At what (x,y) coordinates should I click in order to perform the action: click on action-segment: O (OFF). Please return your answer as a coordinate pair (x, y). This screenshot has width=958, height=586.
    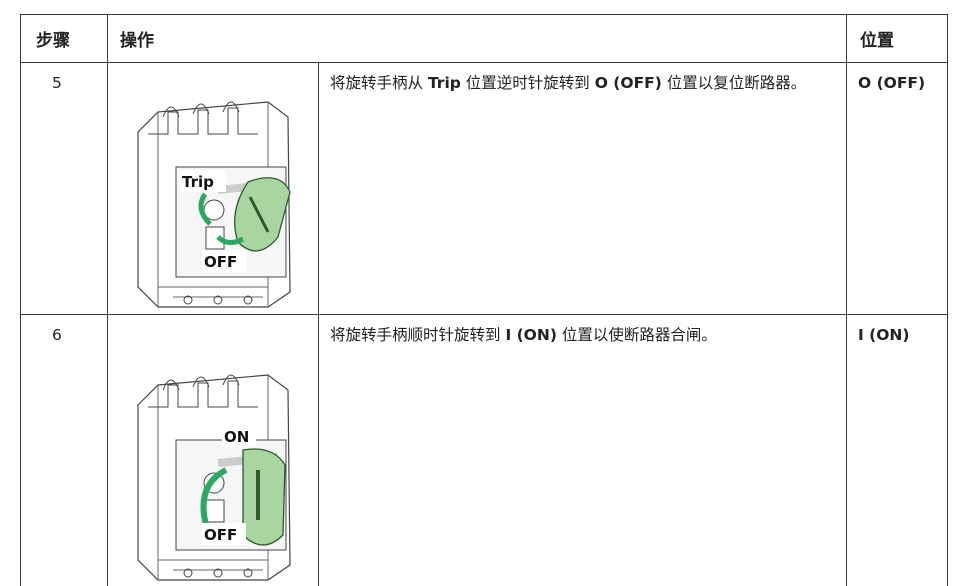
    Looking at the image, I should click on (628, 83).